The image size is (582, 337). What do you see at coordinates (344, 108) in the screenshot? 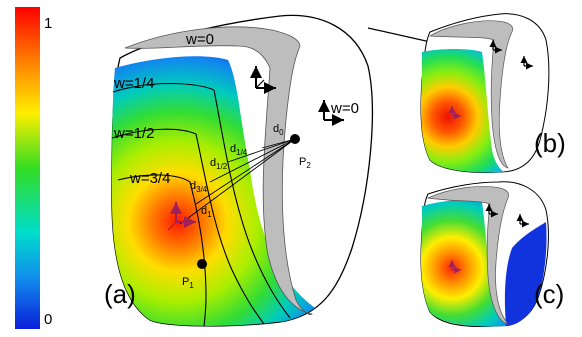
I see `label-w0-right: w=0` at bounding box center [344, 108].